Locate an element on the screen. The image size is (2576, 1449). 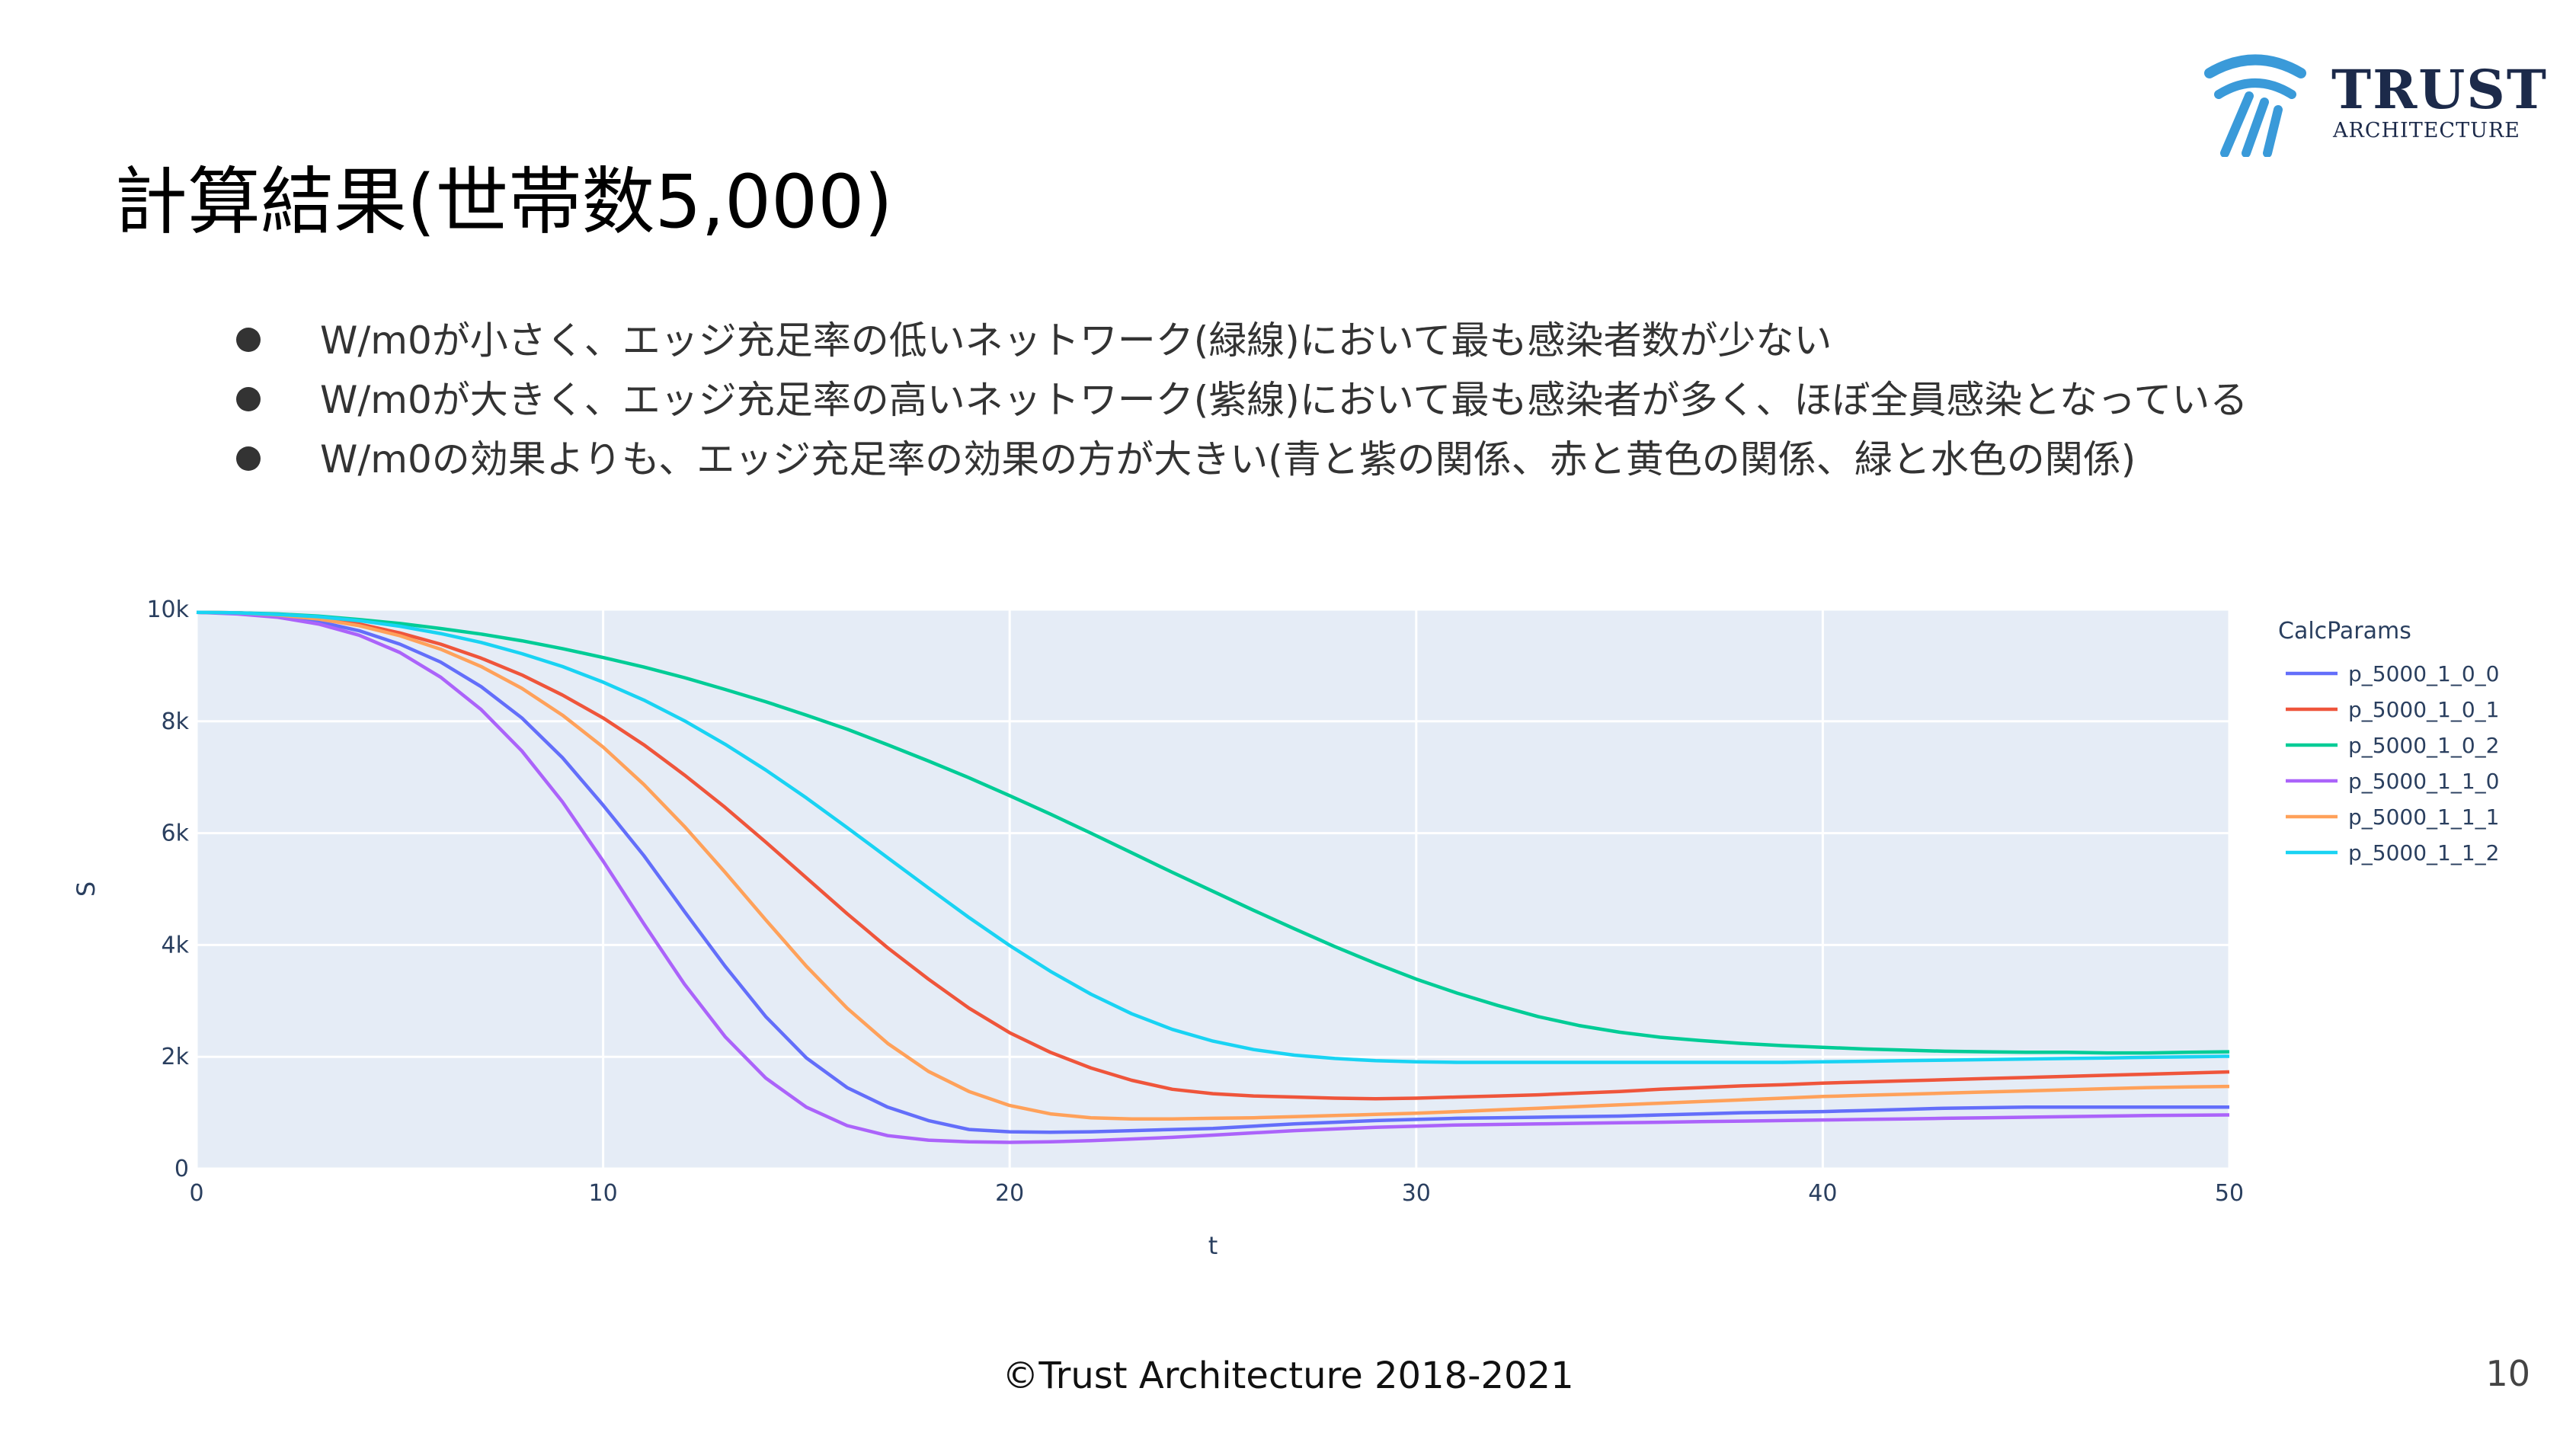
y-tick-label: 0 is located at coordinates (181, 1169).